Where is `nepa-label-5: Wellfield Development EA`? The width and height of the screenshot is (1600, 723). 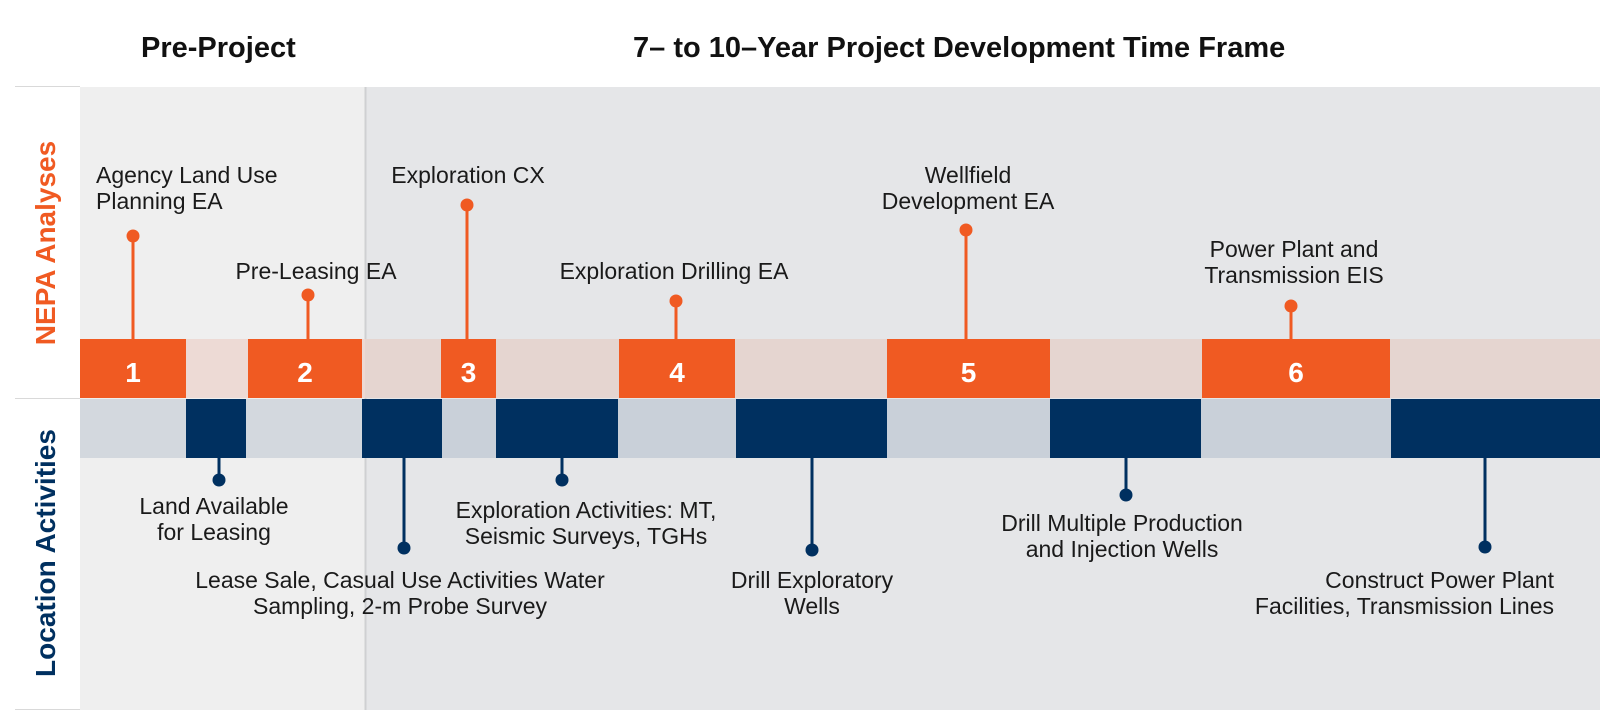 nepa-label-5: Wellfield Development EA is located at coordinates (968, 188).